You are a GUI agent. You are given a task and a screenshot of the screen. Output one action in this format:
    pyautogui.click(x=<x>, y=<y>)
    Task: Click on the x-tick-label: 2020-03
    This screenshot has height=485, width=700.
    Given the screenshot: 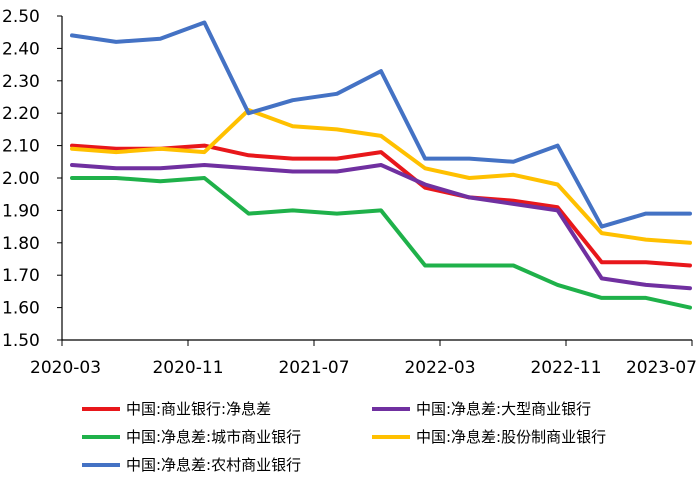 What is the action you would take?
    pyautogui.click(x=65, y=368)
    